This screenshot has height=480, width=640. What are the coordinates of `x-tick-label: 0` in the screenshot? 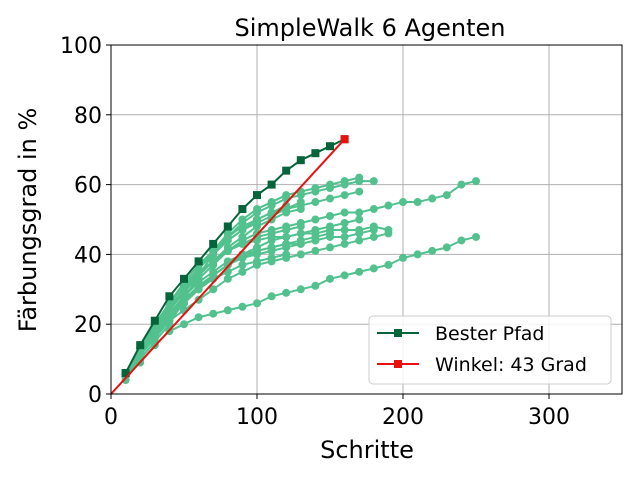 It's located at (111, 417).